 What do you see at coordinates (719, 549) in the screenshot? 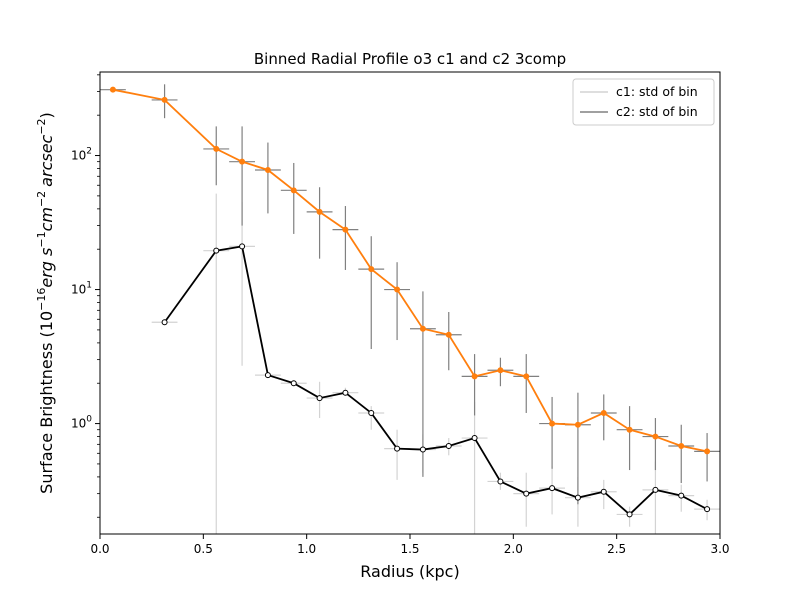
I see `x-tick-label: 3.0` at bounding box center [719, 549].